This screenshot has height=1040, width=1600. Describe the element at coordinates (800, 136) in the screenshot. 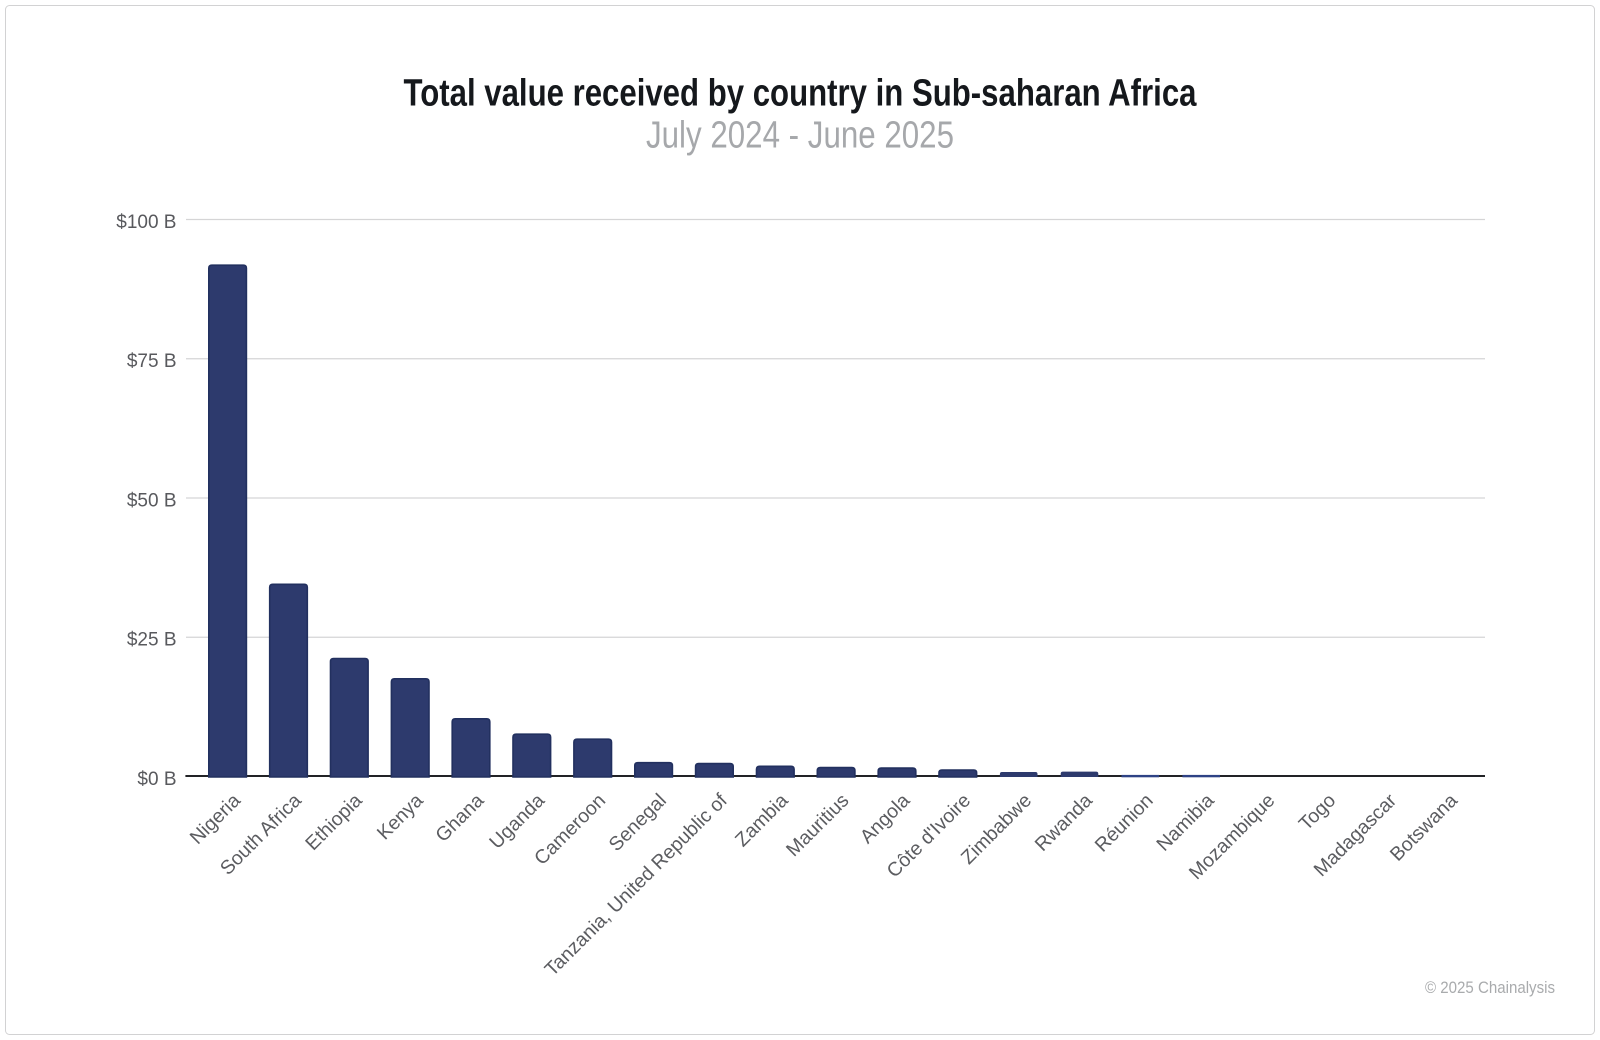

I see `svg-text: July 2024 - June 2025` at that location.